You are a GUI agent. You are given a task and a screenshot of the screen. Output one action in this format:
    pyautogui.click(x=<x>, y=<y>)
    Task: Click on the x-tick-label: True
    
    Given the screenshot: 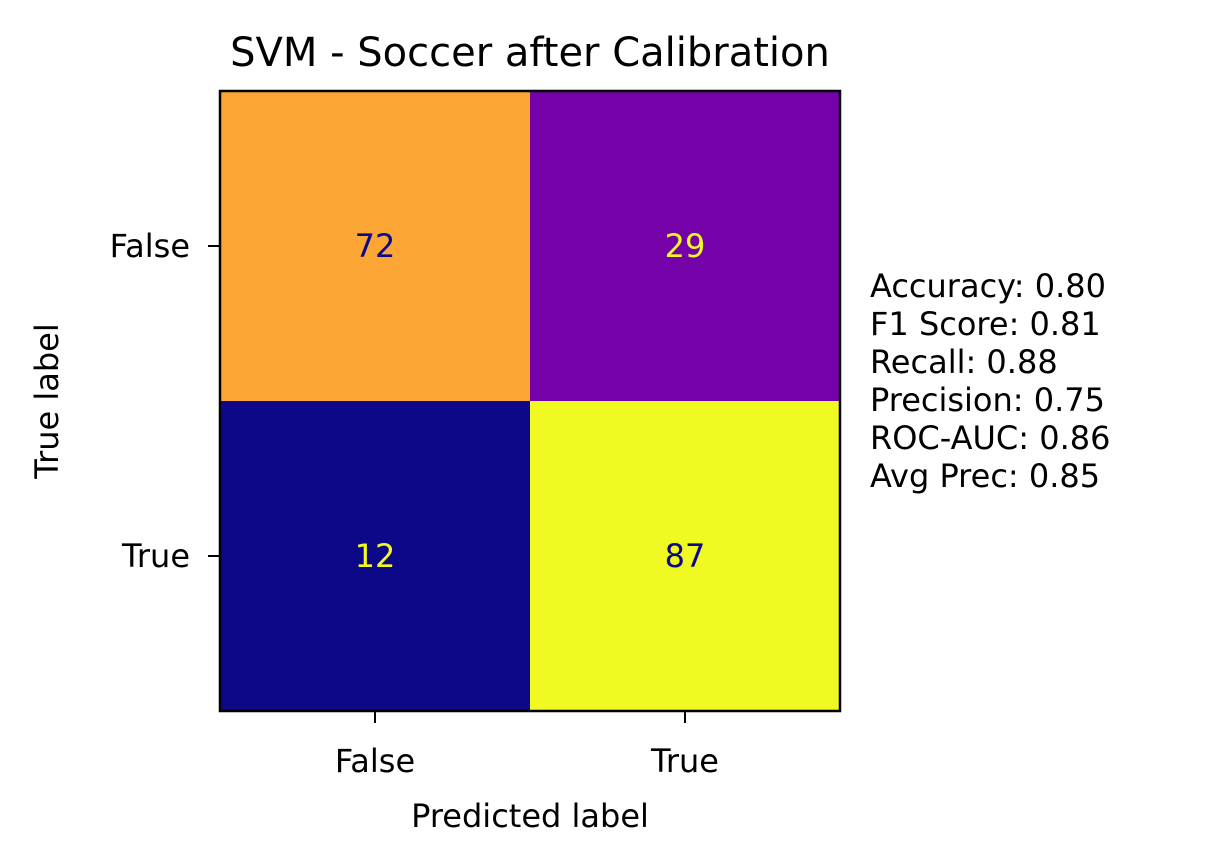 What is the action you would take?
    pyautogui.click(x=684, y=761)
    